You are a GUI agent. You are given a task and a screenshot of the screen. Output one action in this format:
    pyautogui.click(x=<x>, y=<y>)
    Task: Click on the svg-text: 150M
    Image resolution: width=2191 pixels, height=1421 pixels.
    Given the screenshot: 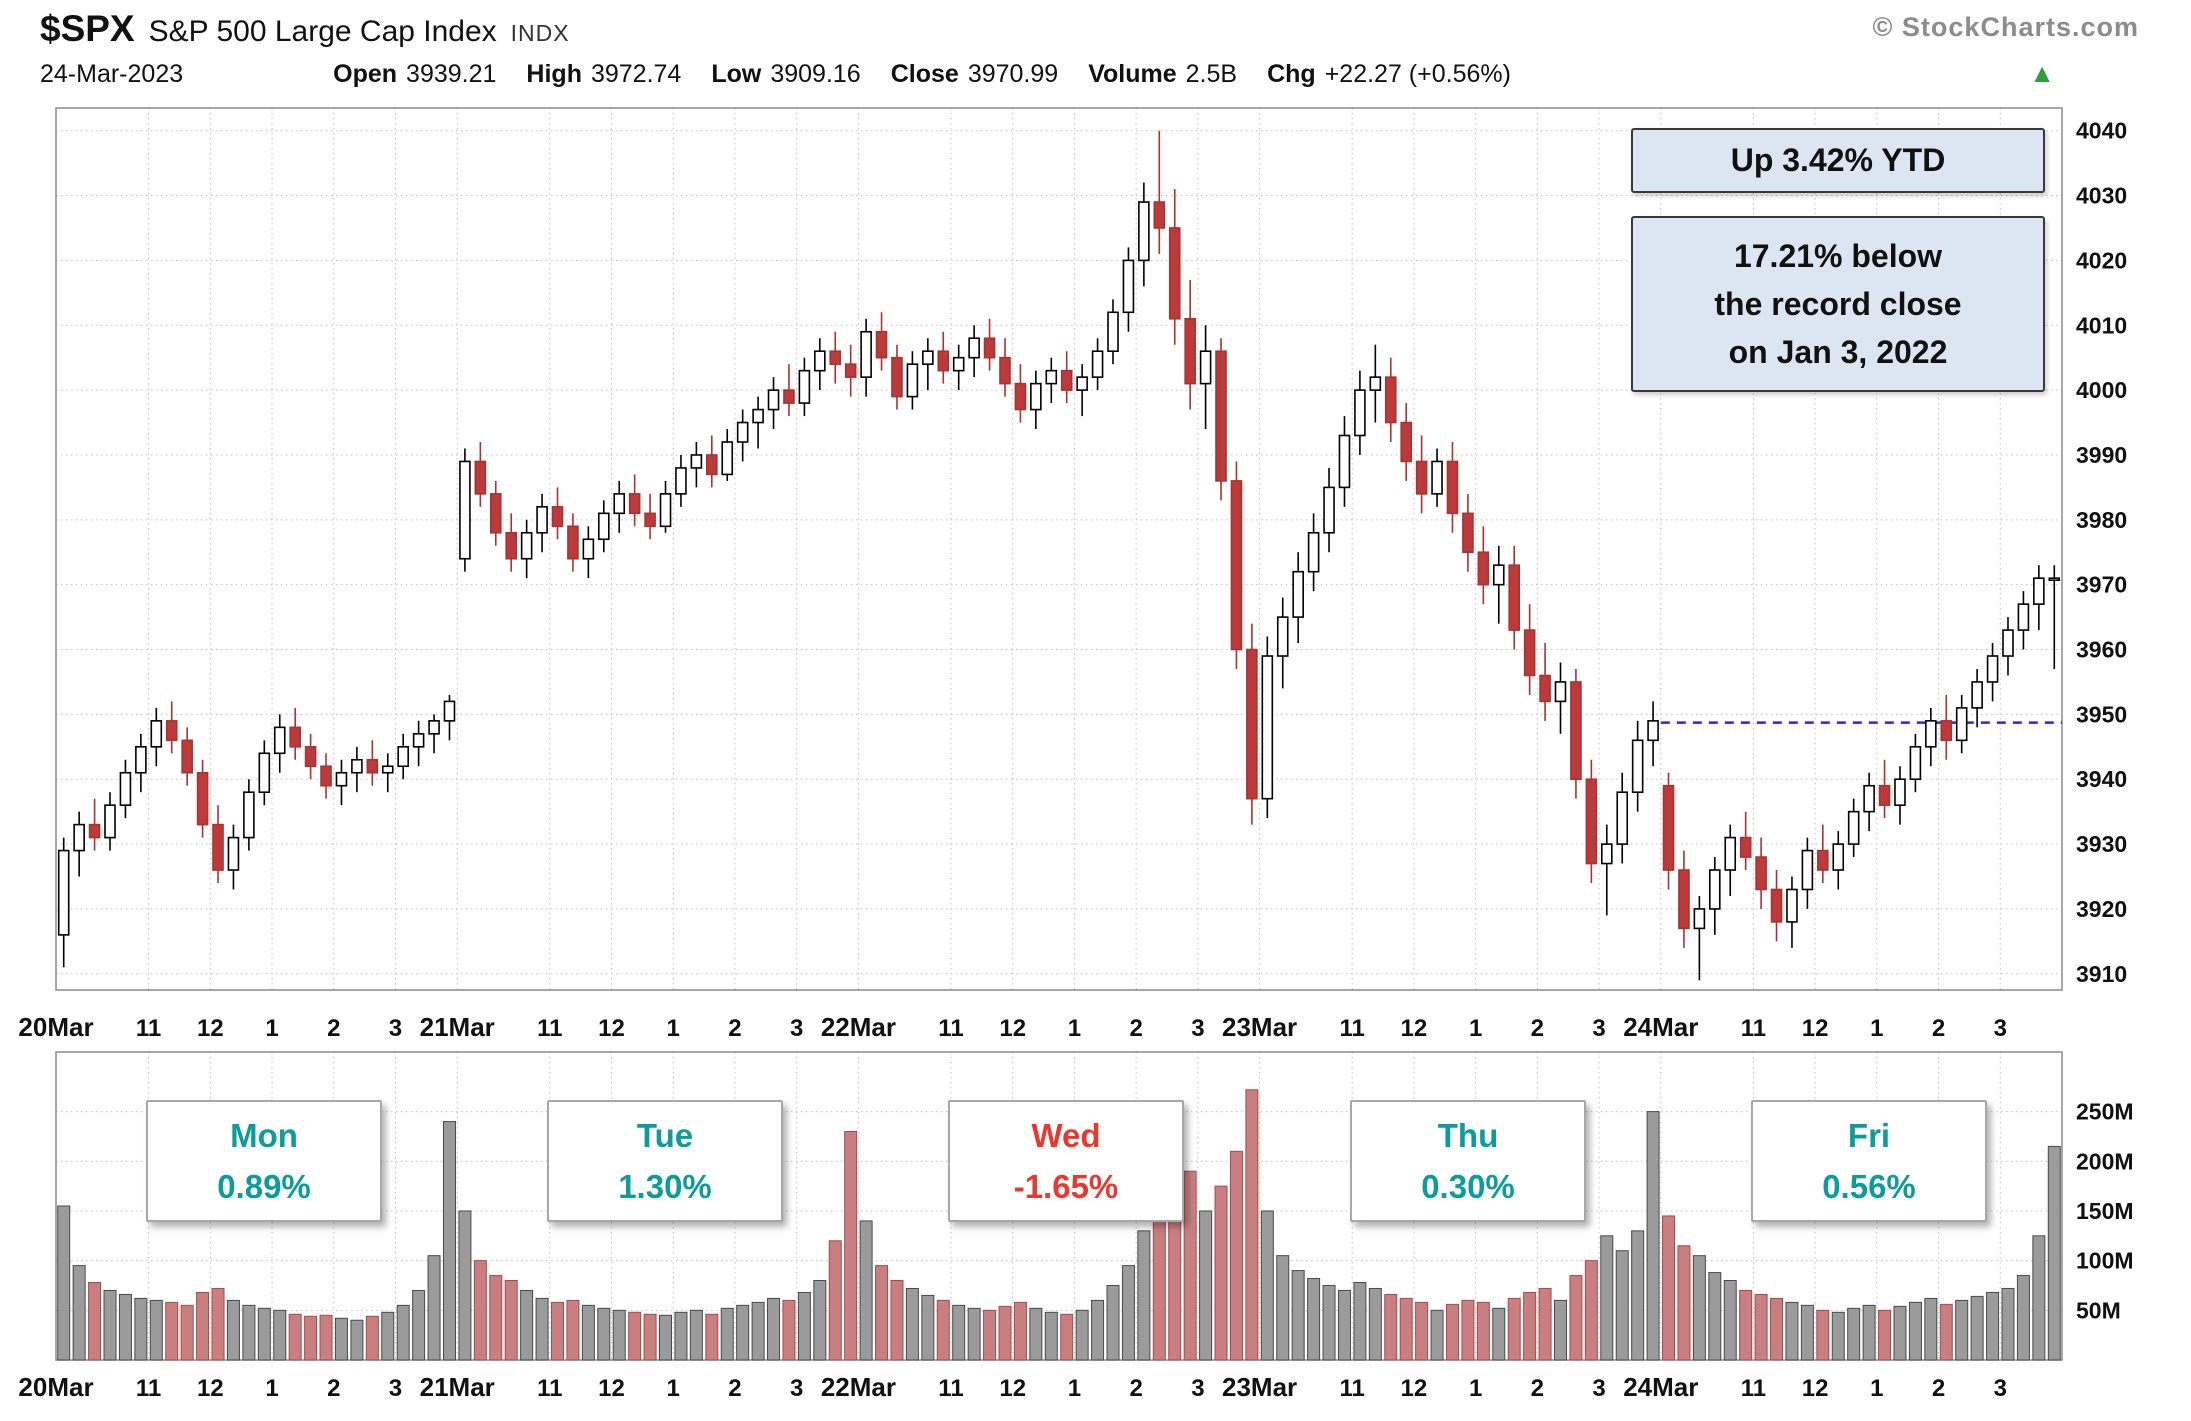 What is the action you would take?
    pyautogui.click(x=2105, y=1211)
    